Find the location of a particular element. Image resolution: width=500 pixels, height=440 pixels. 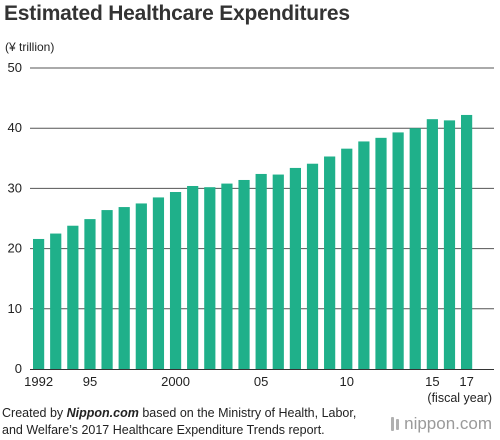

bar-2017 is located at coordinates (467, 242).